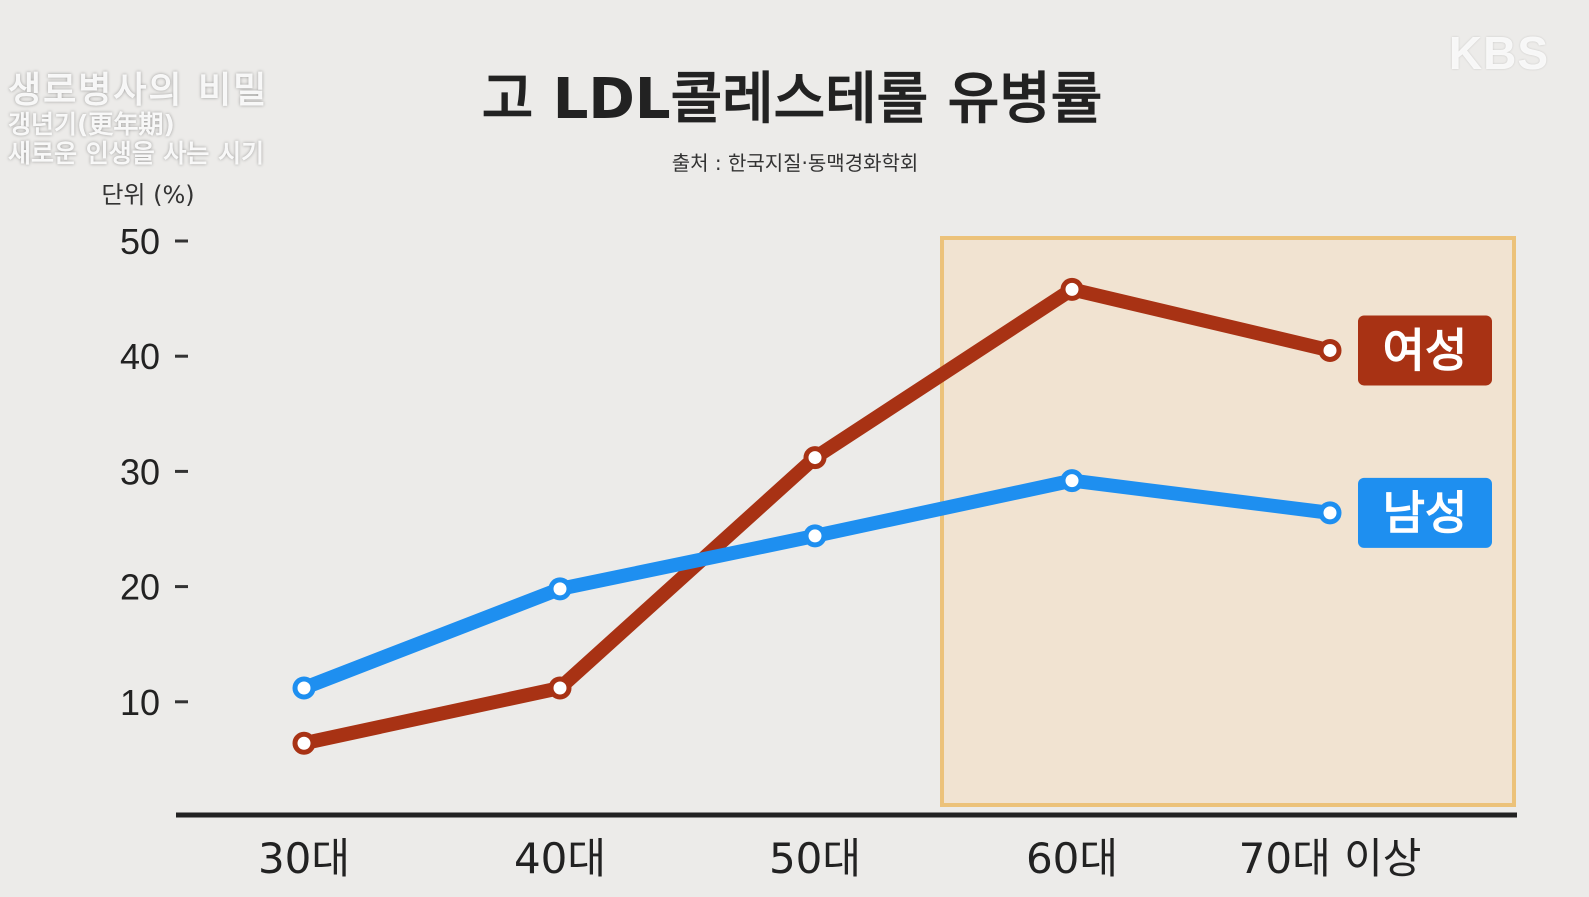 The image size is (1589, 897). What do you see at coordinates (795, 163) in the screenshot?
I see `chart-source: 출처 : 한국지질·동맥경화학회` at bounding box center [795, 163].